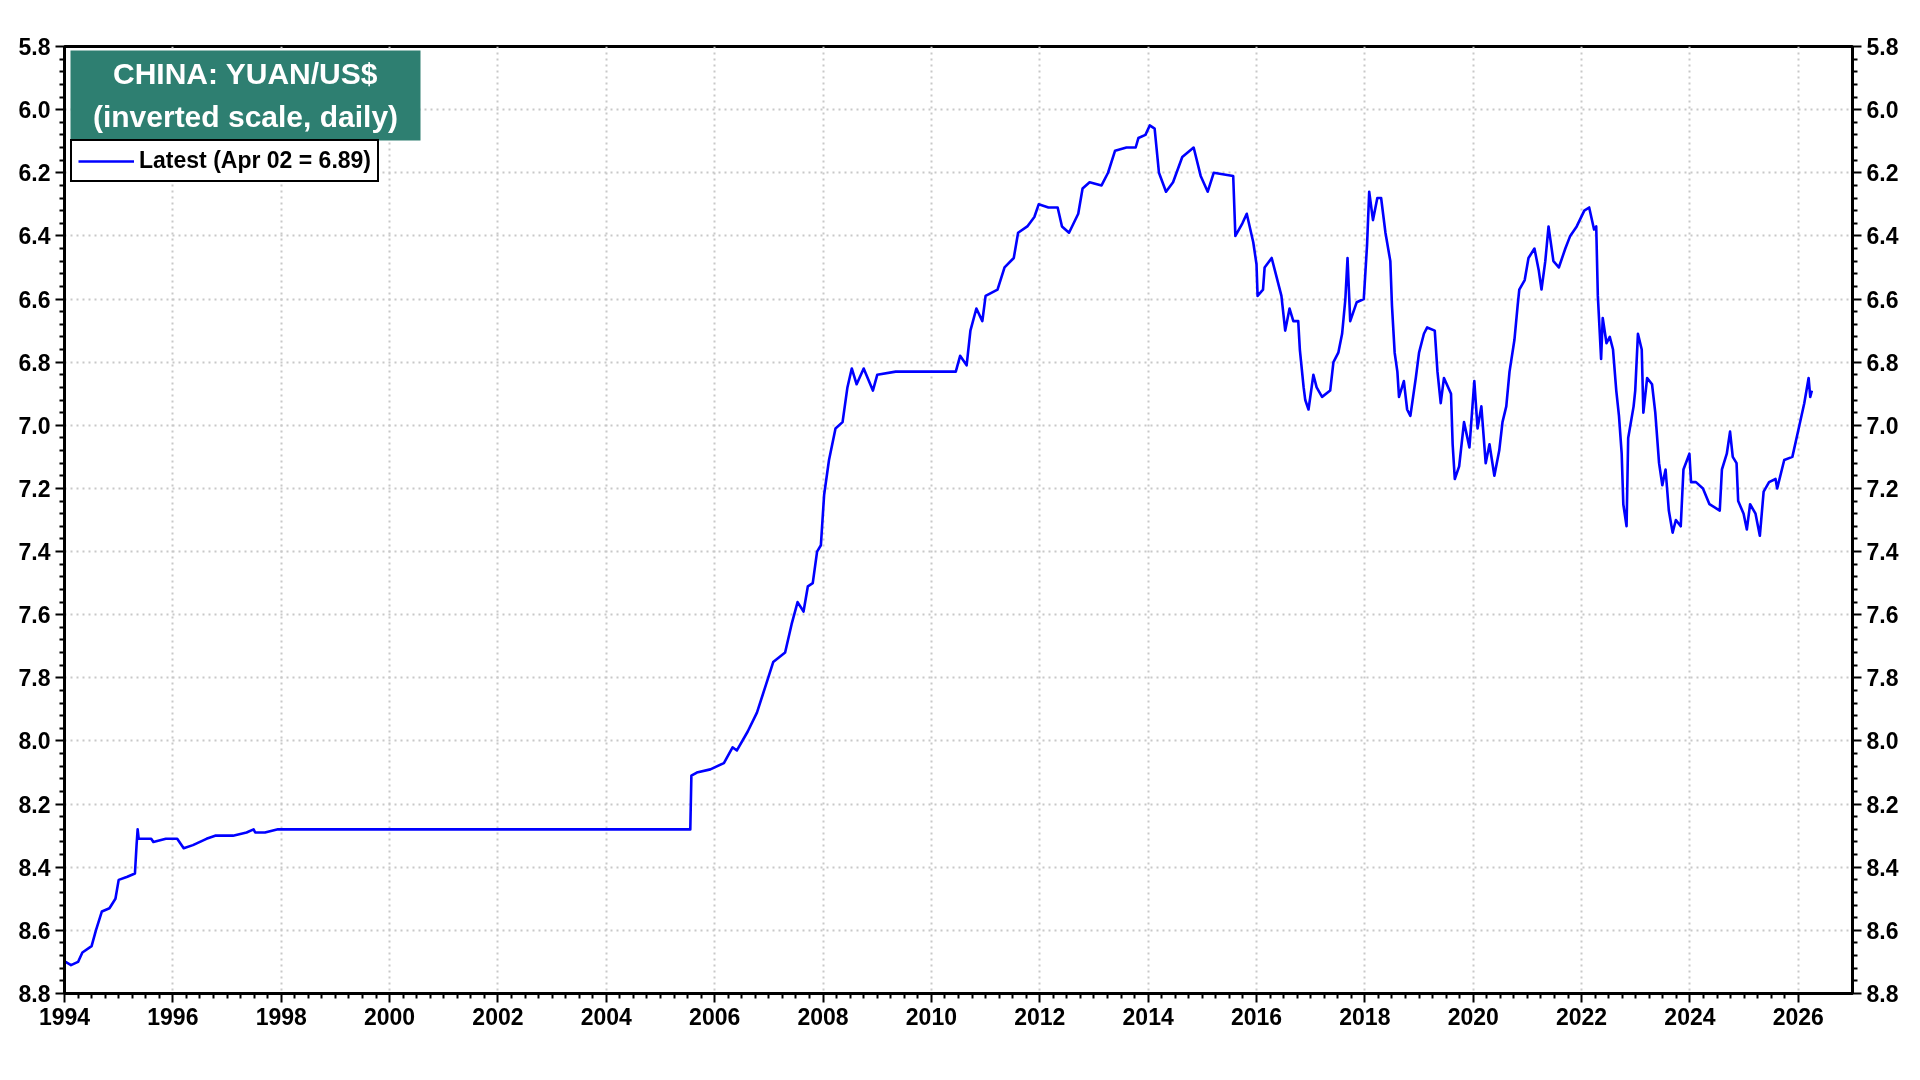  I want to click on x-tick-label: 2018, so click(1365, 1016).